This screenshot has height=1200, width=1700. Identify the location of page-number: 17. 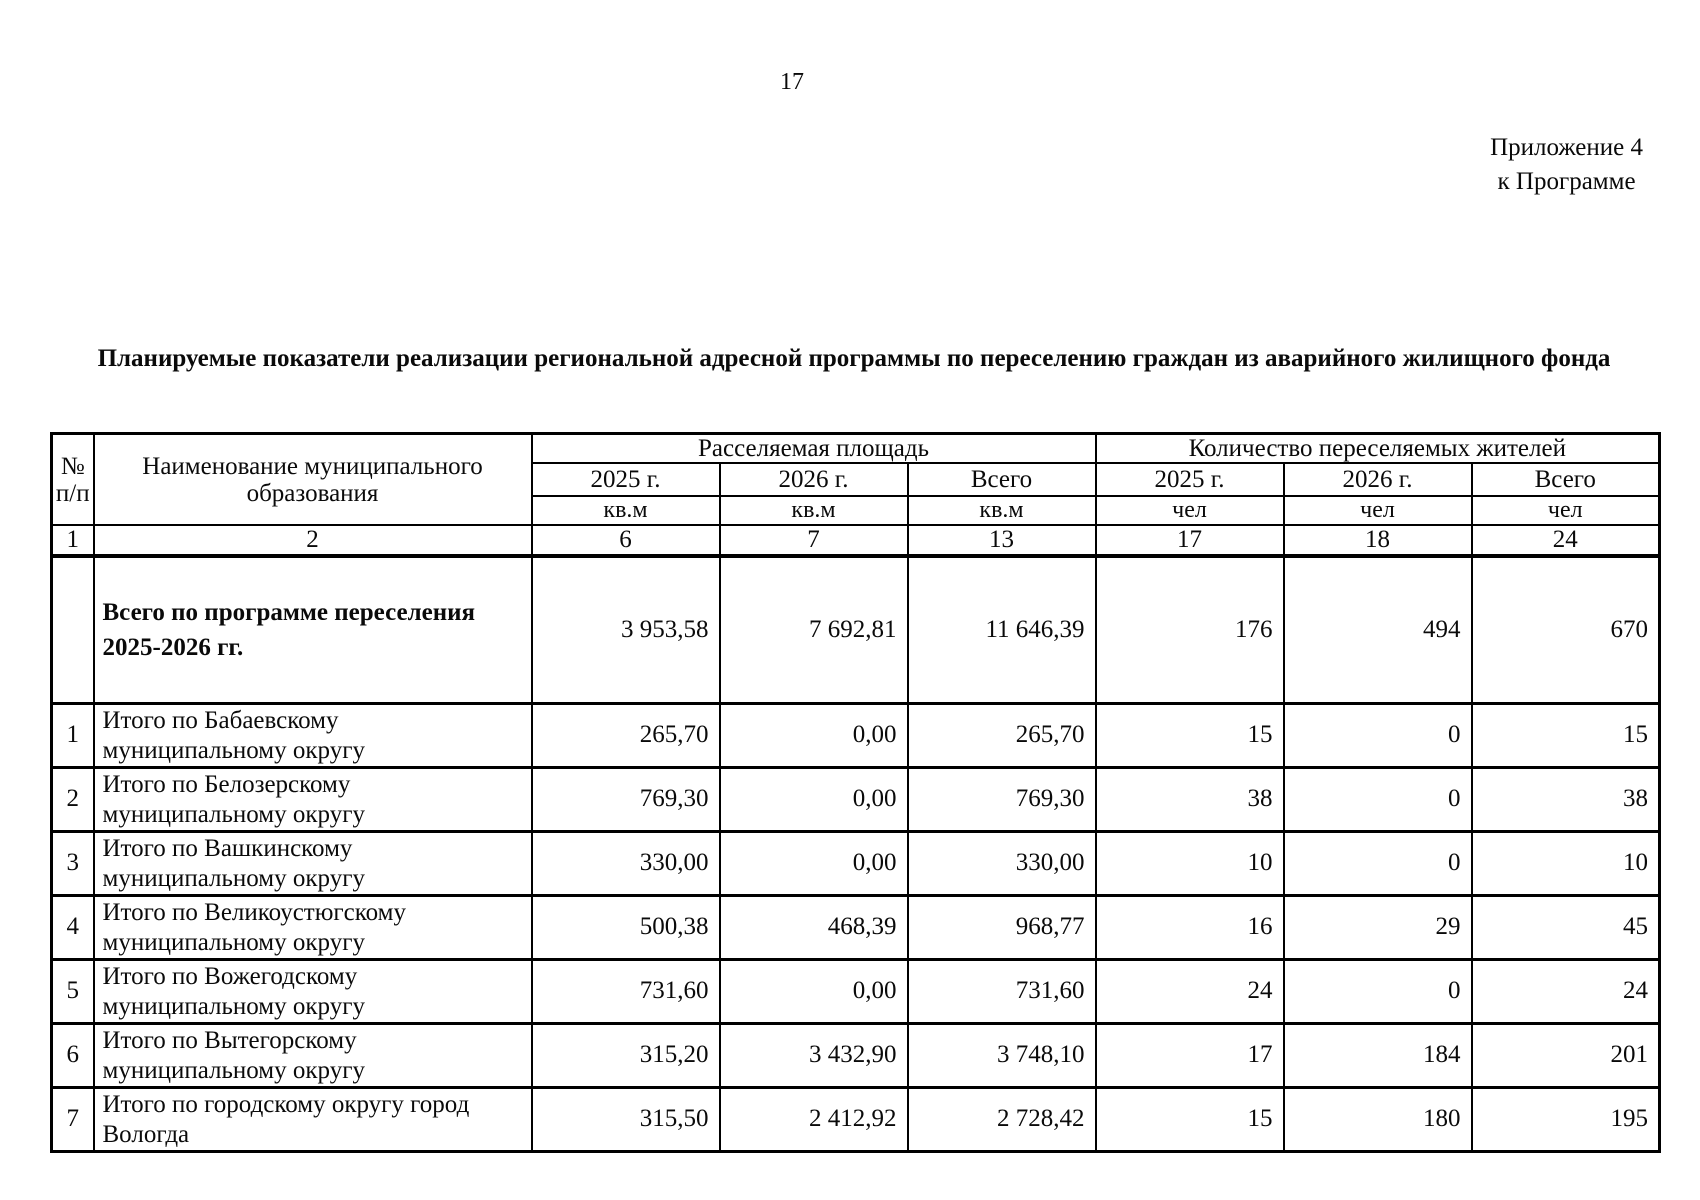
(792, 82).